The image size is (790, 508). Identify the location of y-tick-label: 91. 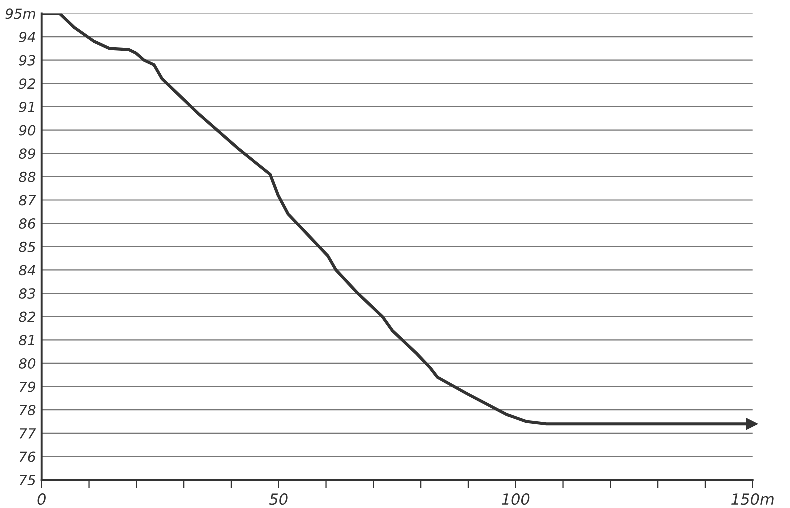
(26, 107).